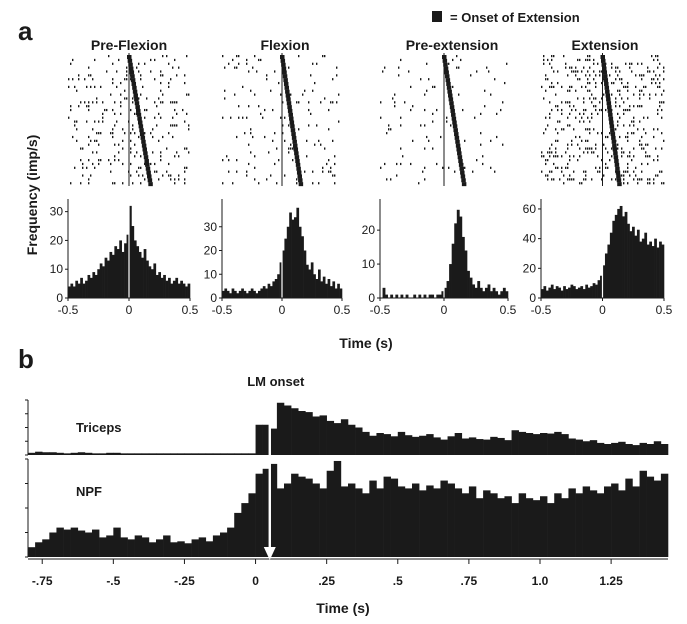 The height and width of the screenshot is (624, 687). What do you see at coordinates (184, 581) in the screenshot?
I see `x-tick-label-b: -.25` at bounding box center [184, 581].